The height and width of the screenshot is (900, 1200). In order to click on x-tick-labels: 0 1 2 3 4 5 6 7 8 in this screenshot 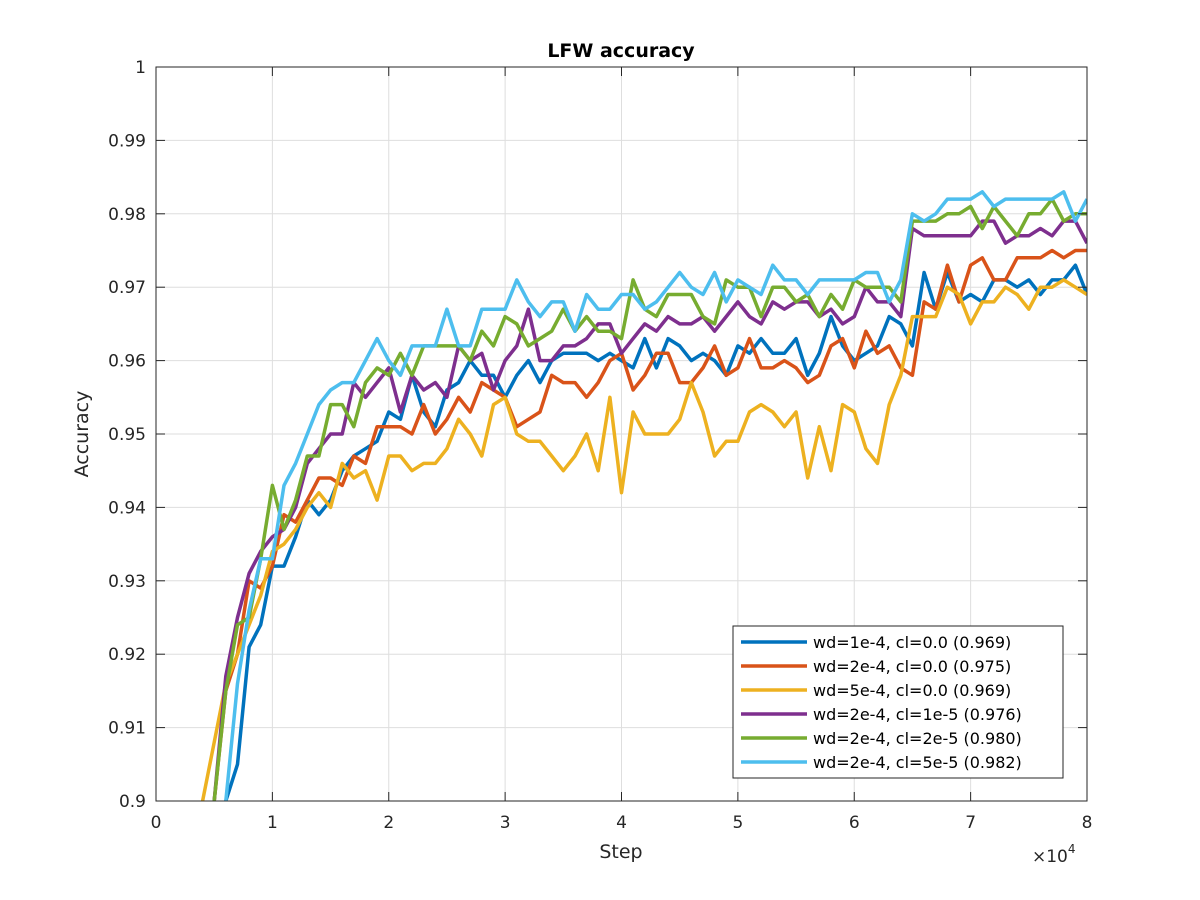, I will do `click(622, 823)`.